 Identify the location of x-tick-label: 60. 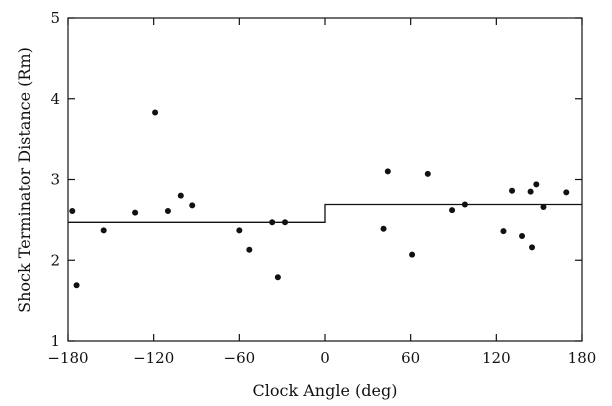
(410, 358).